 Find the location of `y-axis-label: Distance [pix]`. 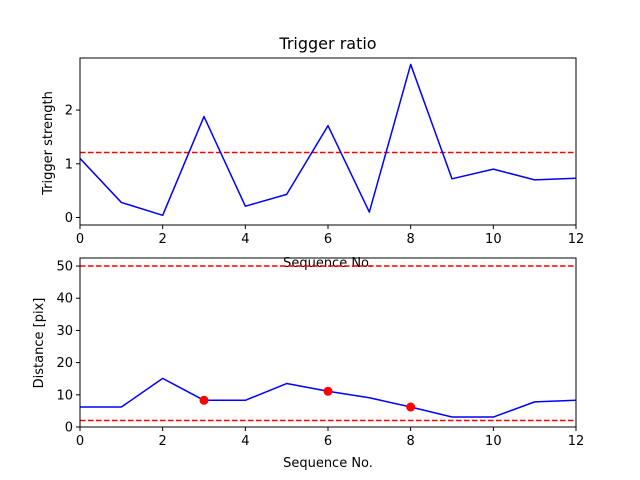

y-axis-label: Distance [pix] is located at coordinates (39, 343).